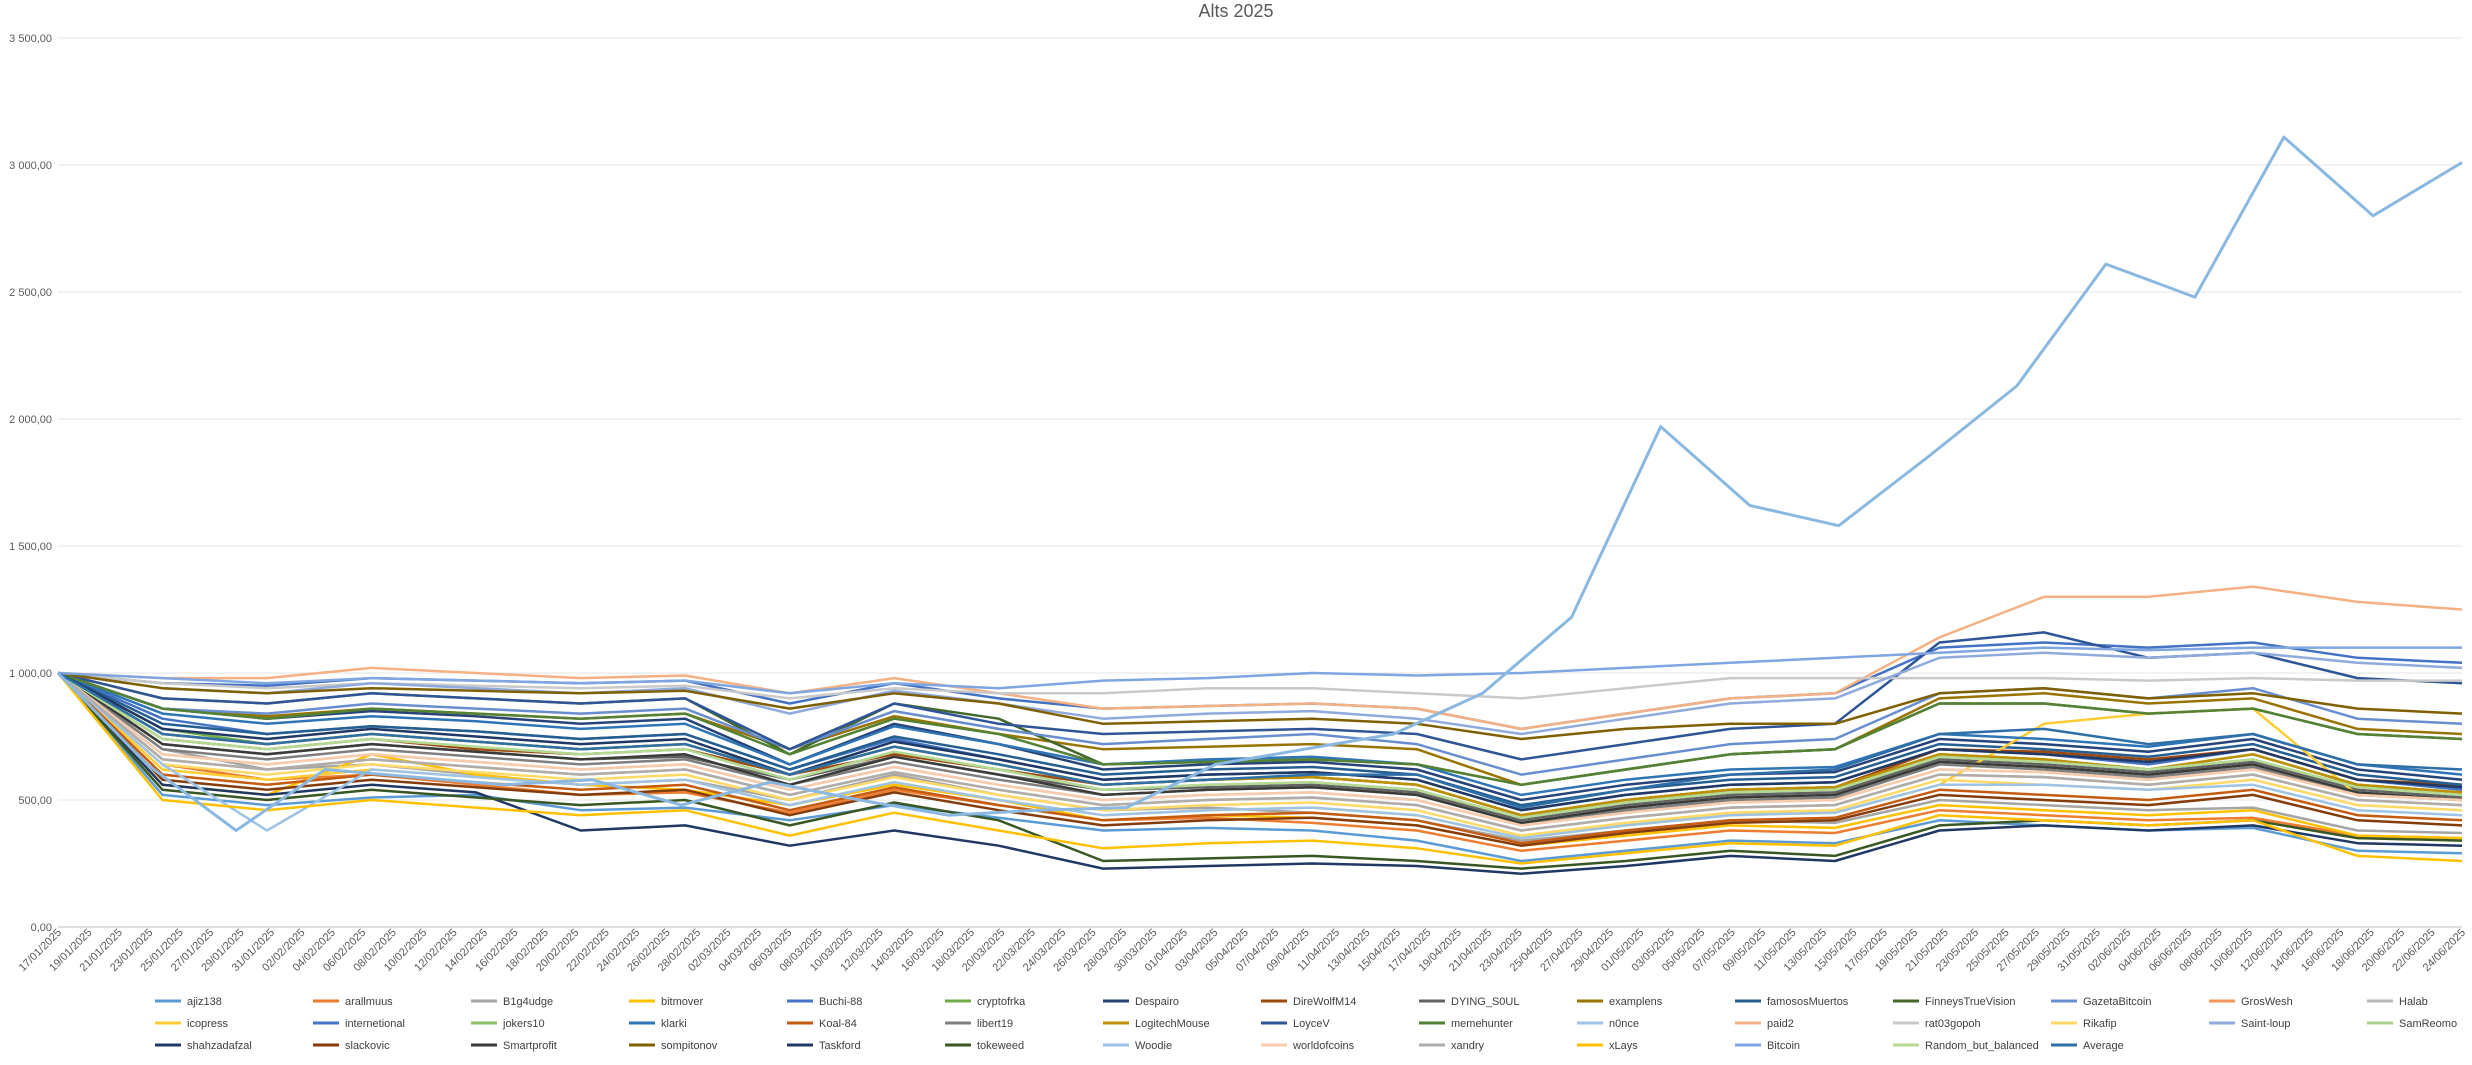  What do you see at coordinates (2103, 1046) in the screenshot?
I see `legend-label: Average` at bounding box center [2103, 1046].